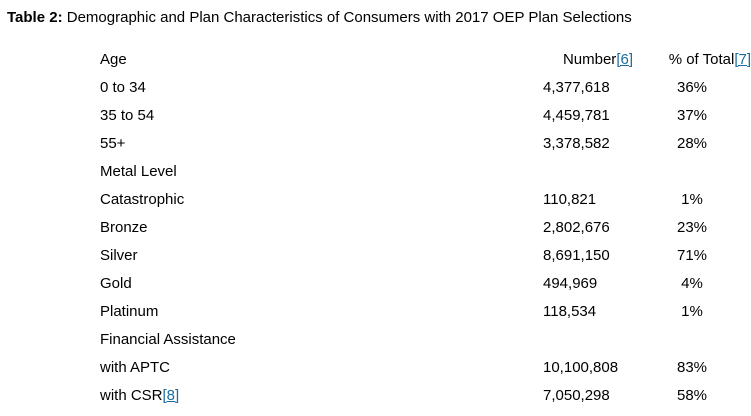 This screenshot has width=751, height=416. I want to click on section-header-age: Age, so click(113, 59).